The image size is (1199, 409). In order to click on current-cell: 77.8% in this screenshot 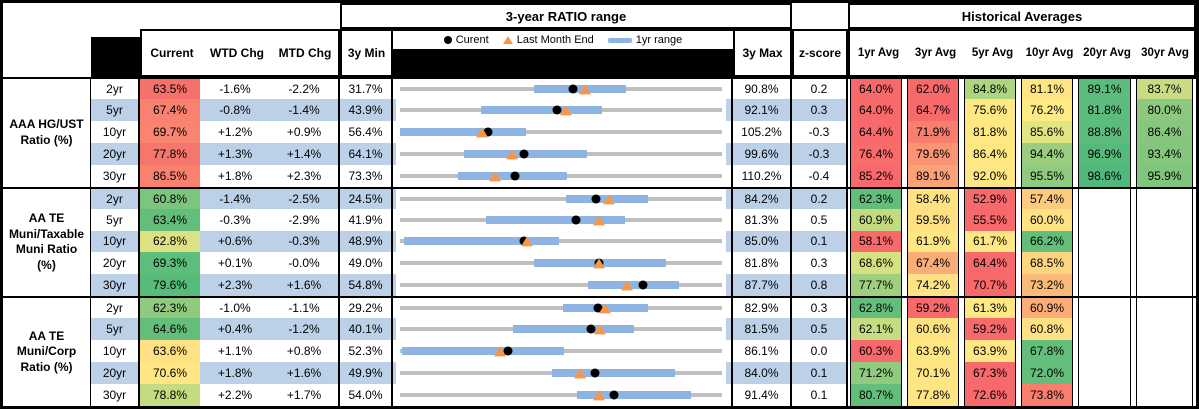, I will do `click(170, 153)`.